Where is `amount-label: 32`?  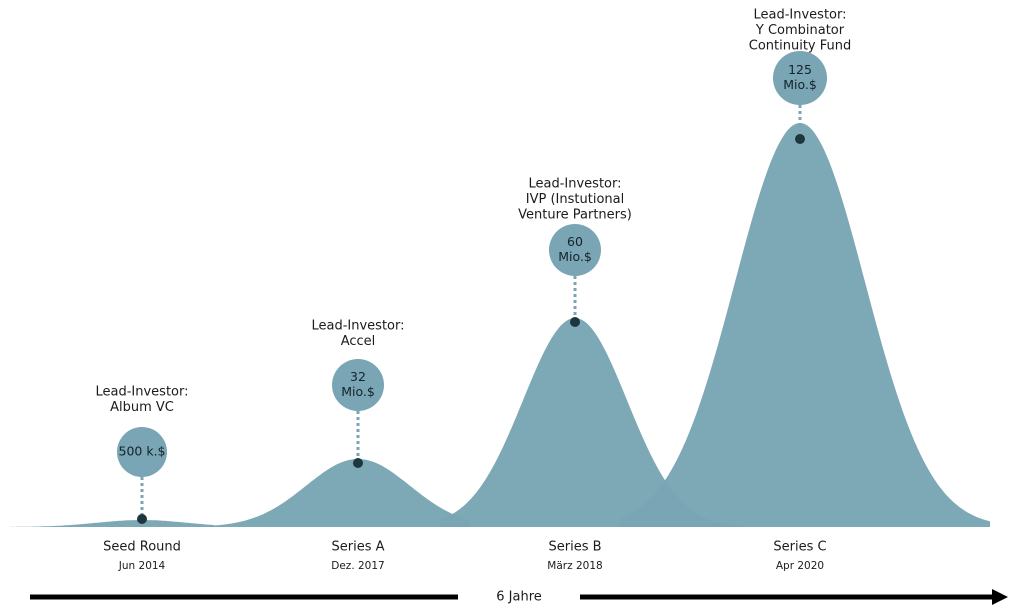 amount-label: 32 is located at coordinates (358, 376).